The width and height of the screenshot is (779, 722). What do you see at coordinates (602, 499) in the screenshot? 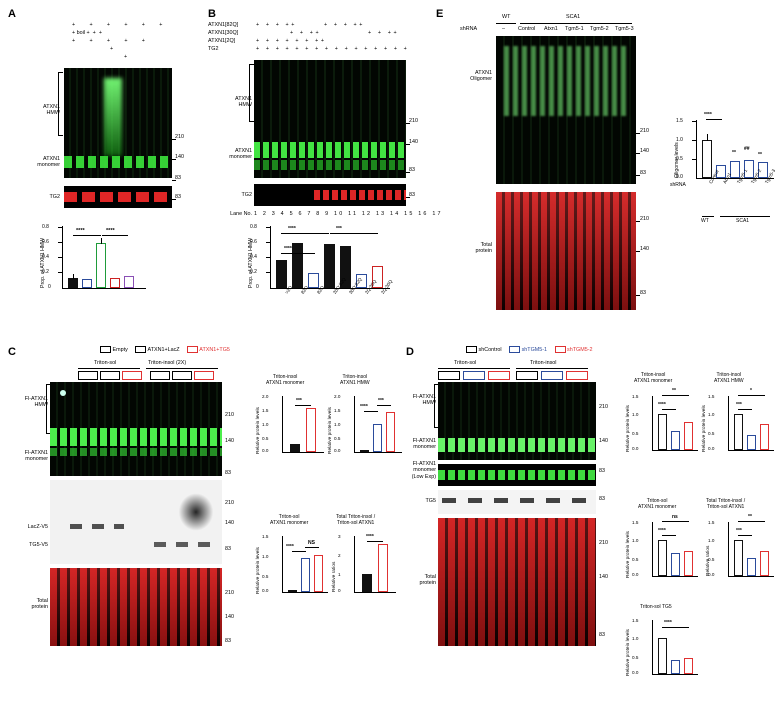
I see `panel-d-mw-83b: 83` at bounding box center [602, 499].